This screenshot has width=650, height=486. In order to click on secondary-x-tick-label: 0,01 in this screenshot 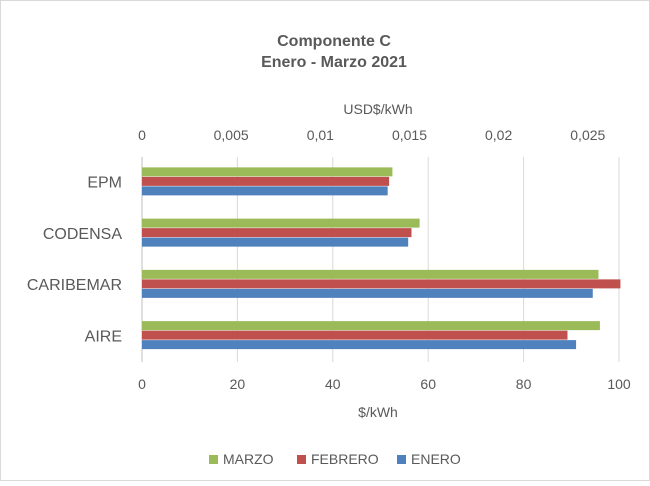, I will do `click(320, 135)`.